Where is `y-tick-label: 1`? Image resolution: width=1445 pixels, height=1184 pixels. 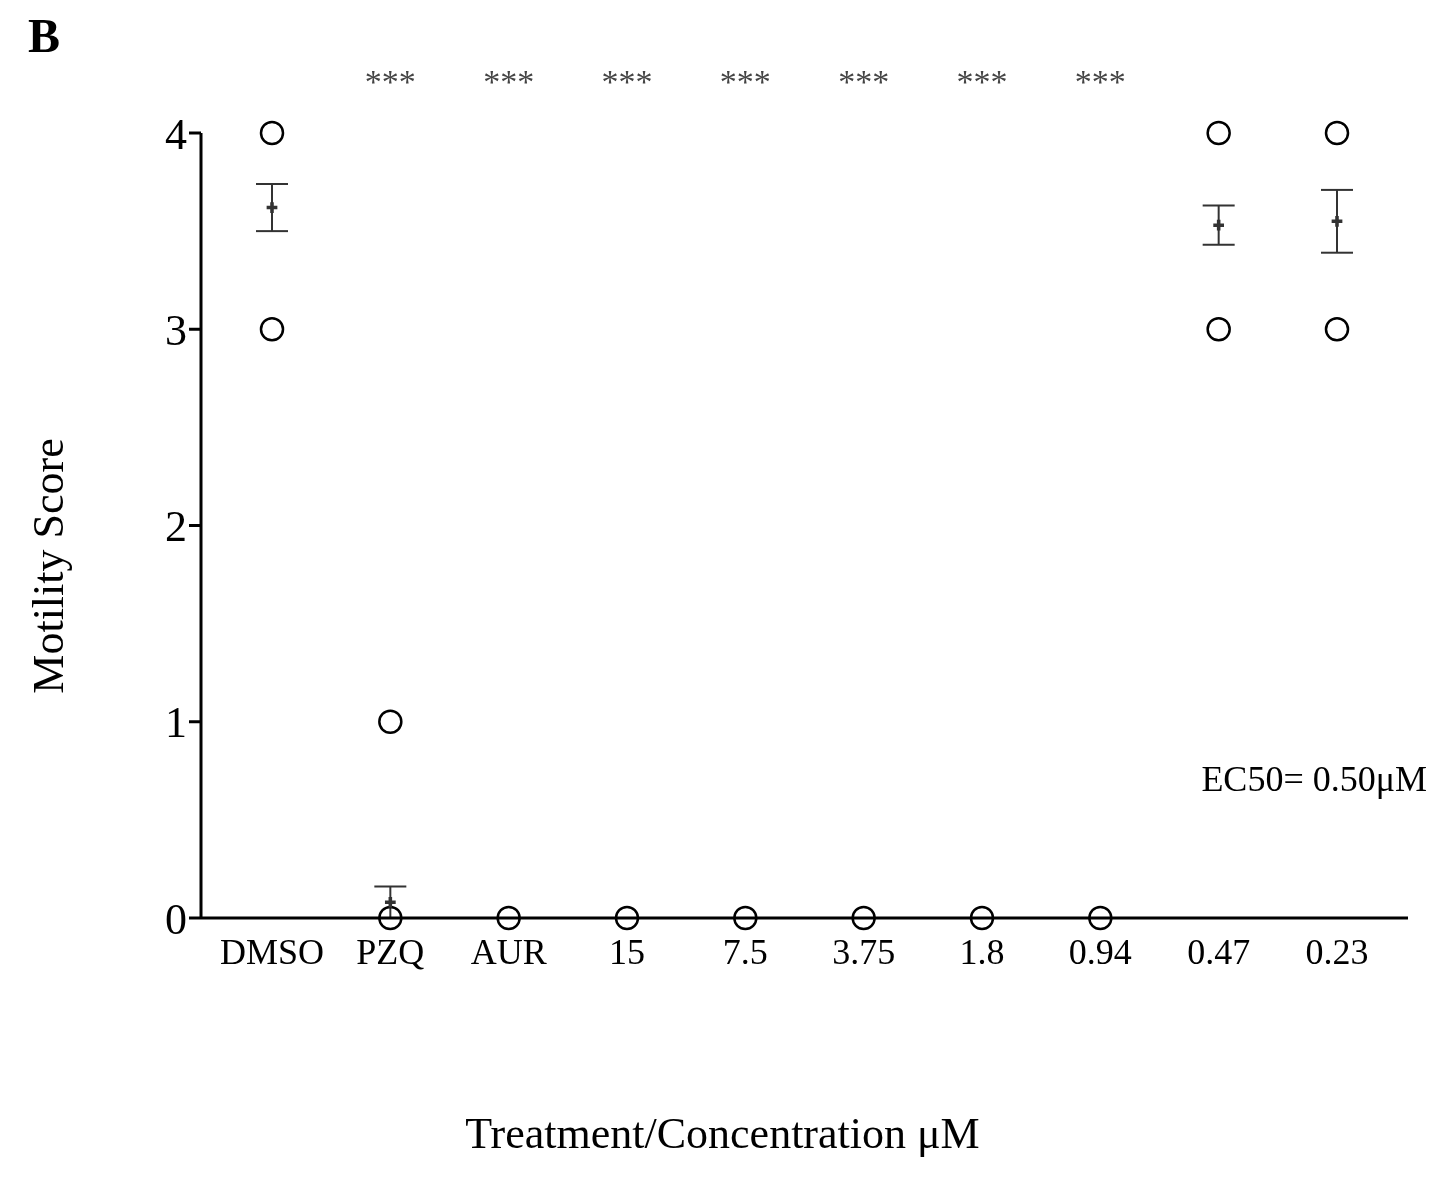 y-tick-label: 1 is located at coordinates (176, 723).